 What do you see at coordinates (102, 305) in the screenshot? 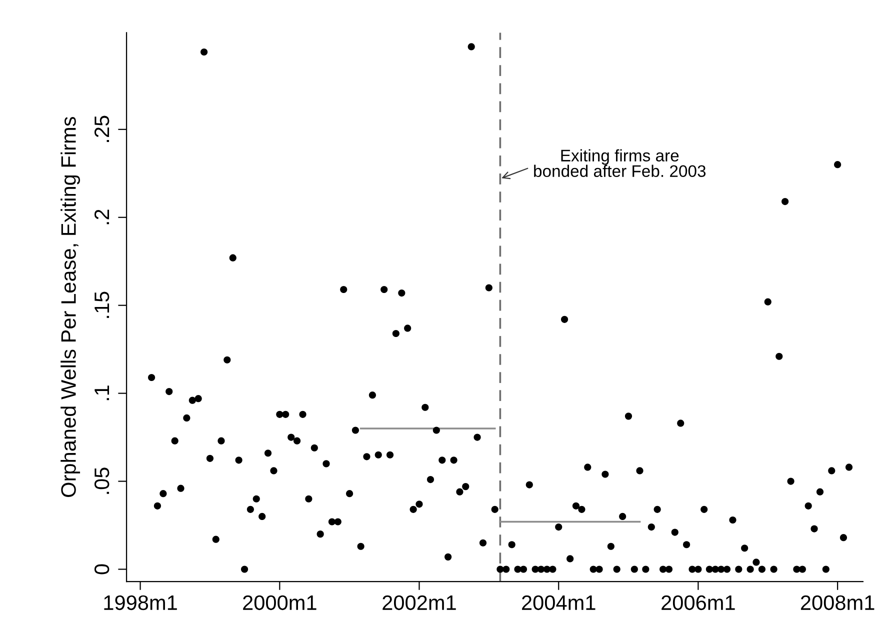
I see `y-tick-label: .15` at bounding box center [102, 305].